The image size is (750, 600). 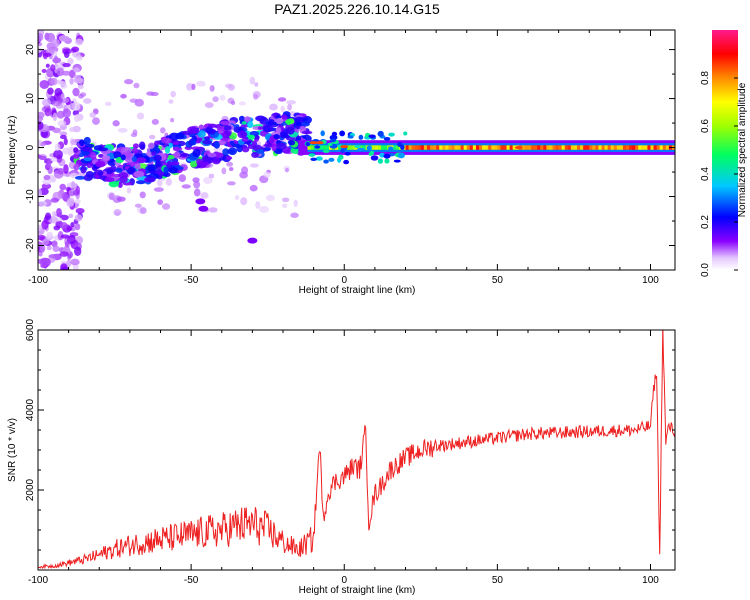 What do you see at coordinates (30, 50) in the screenshot?
I see `y-tick-label: 20` at bounding box center [30, 50].